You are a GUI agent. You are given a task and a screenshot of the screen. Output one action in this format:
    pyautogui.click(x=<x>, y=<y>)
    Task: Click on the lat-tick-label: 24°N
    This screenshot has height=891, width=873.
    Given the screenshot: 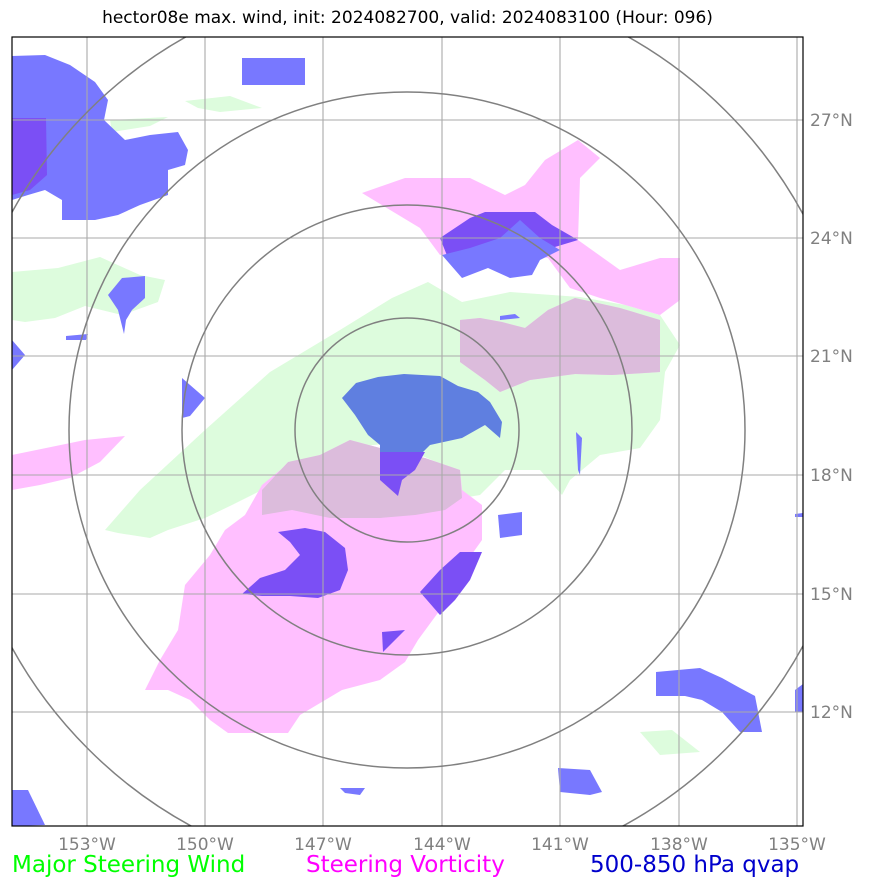 What is the action you would take?
    pyautogui.click(x=831, y=239)
    